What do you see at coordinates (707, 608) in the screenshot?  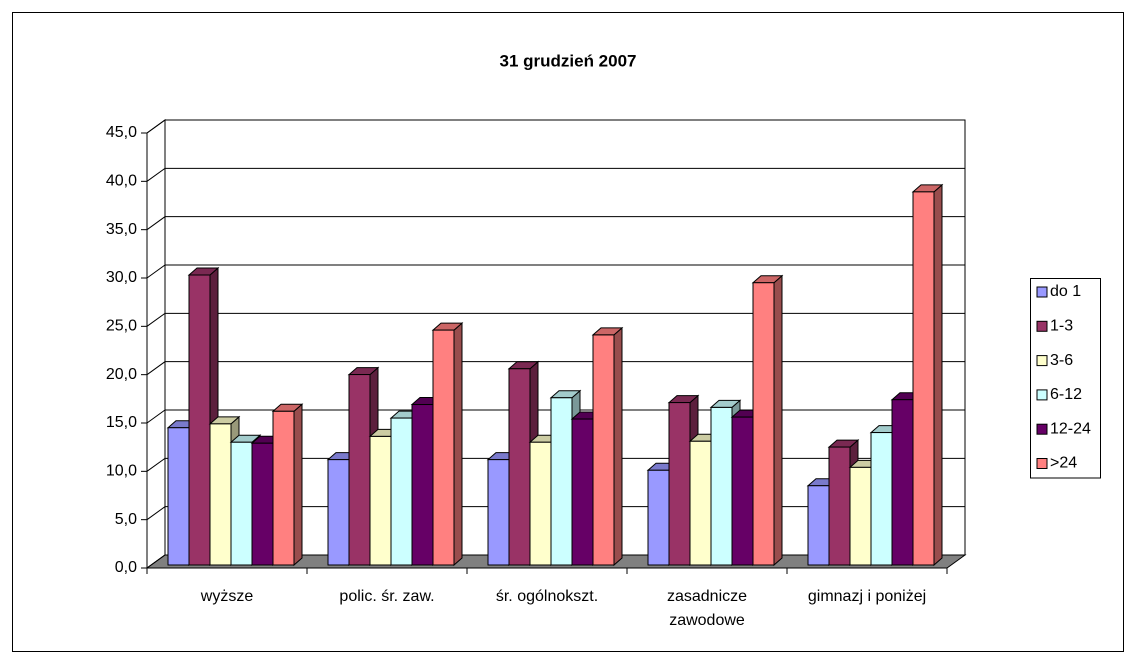 I see `x-tick-label: zasadnicze zawodowe` at bounding box center [707, 608].